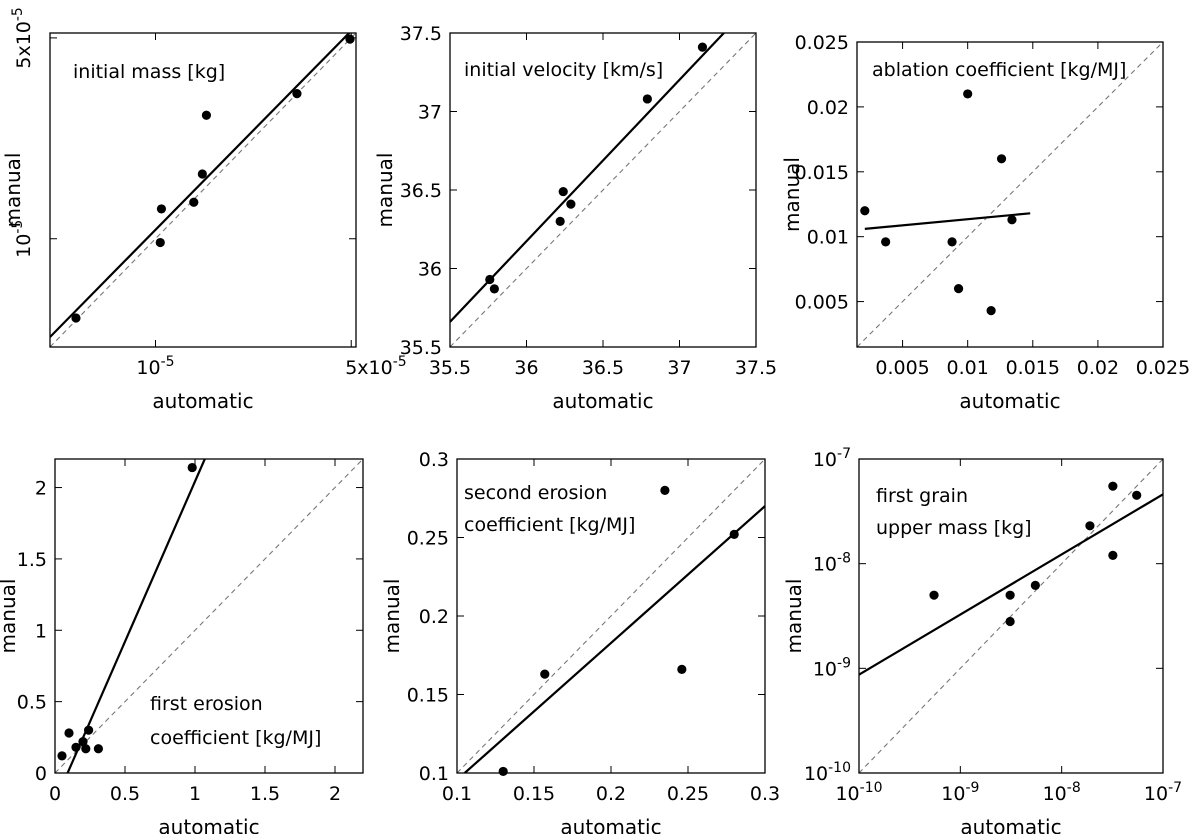  I want to click on y-tick-label: 0.5, so click(32, 703).